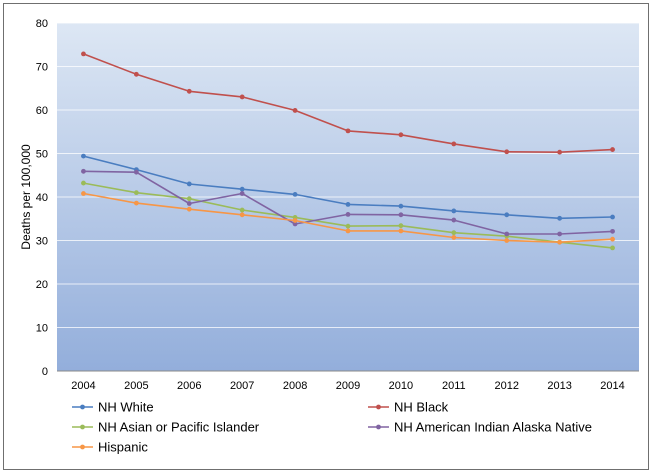 Image resolution: width=654 pixels, height=475 pixels. I want to click on legend-label: NH American Indian Alaska Native, so click(493, 427).